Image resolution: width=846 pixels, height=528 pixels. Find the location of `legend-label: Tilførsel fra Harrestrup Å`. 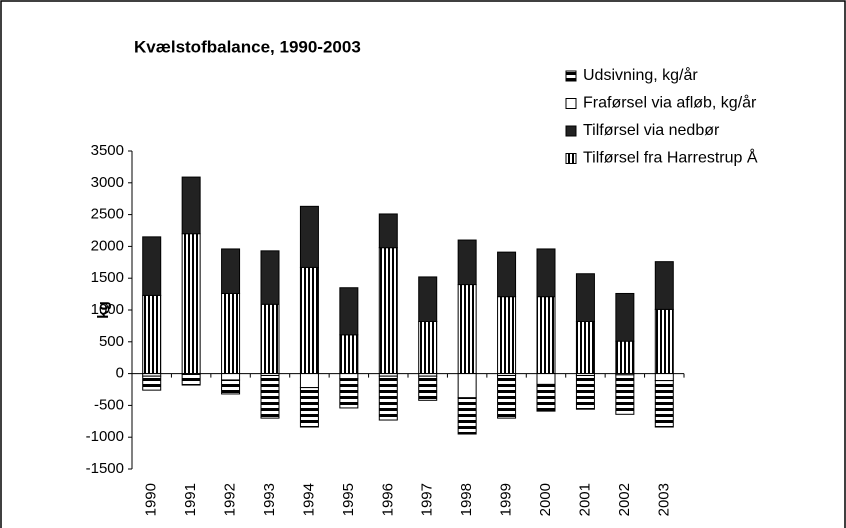

legend-label: Tilførsel fra Harrestrup Å is located at coordinates (670, 157).